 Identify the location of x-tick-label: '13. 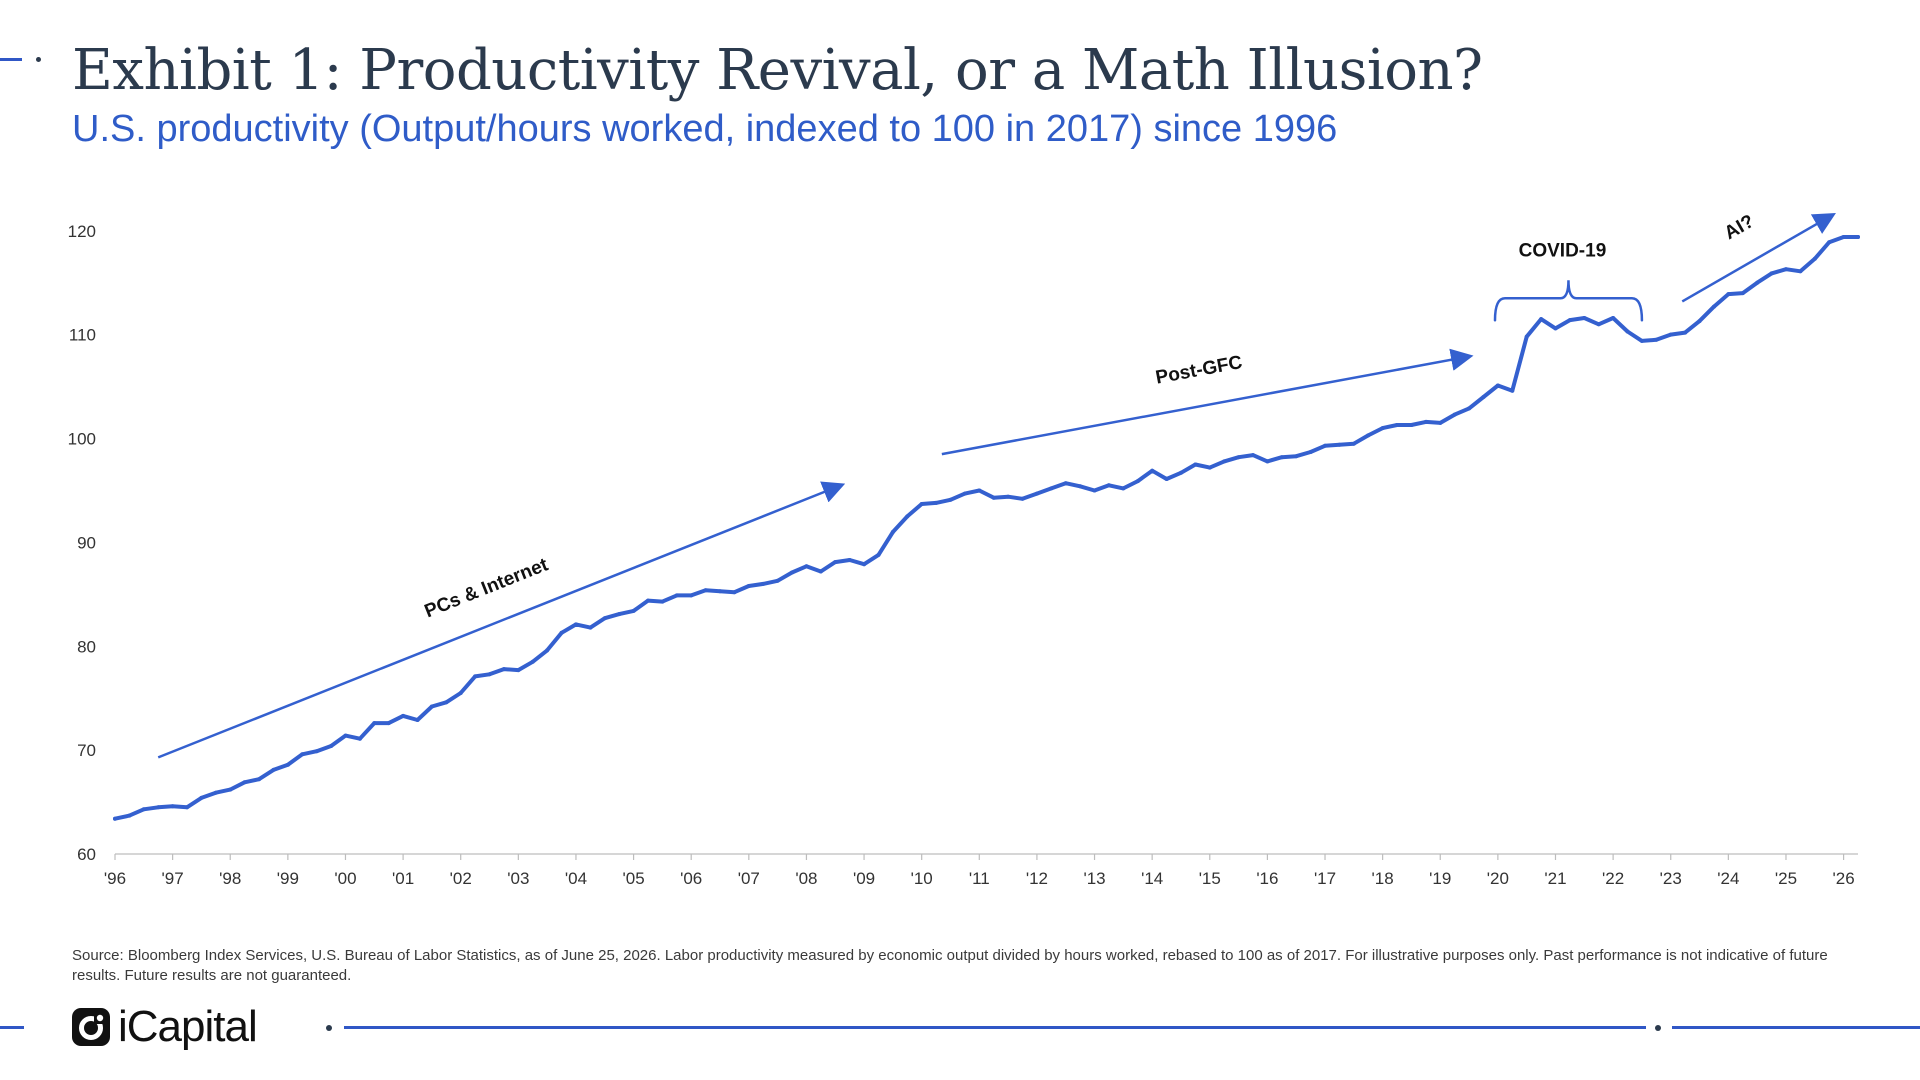
(1094, 878).